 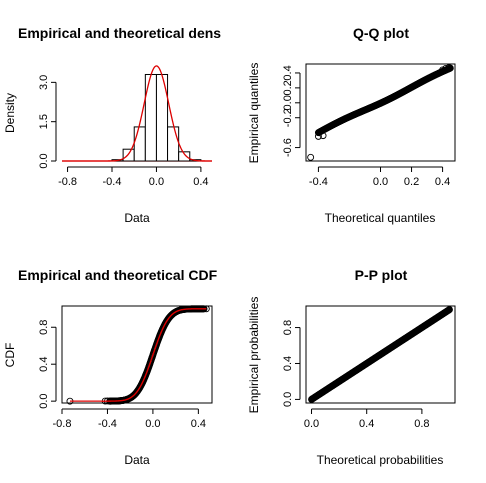 I want to click on pp-y-tick-label: 0.8, so click(x=288, y=327).